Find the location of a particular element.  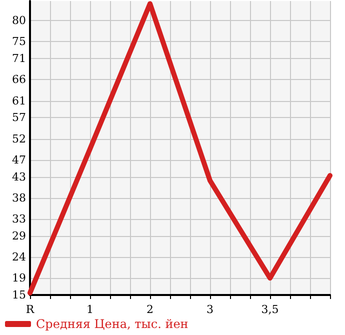

y-tick-label: 24 is located at coordinates (19, 257).